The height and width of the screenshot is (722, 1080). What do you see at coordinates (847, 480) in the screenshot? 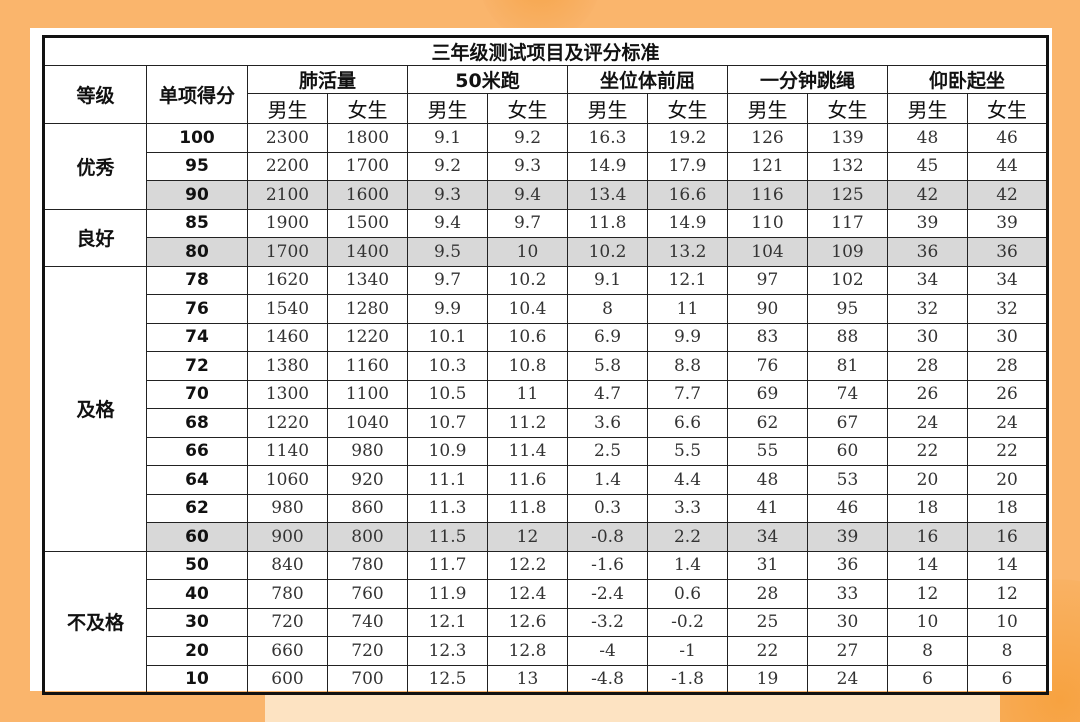
I see `value-cell: 53` at bounding box center [847, 480].